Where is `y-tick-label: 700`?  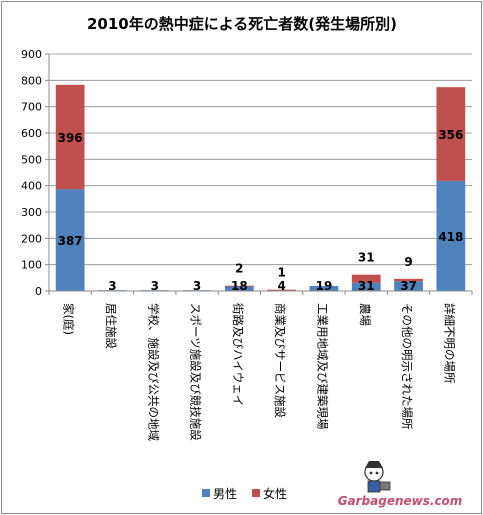 y-tick-label: 700 is located at coordinates (31, 107).